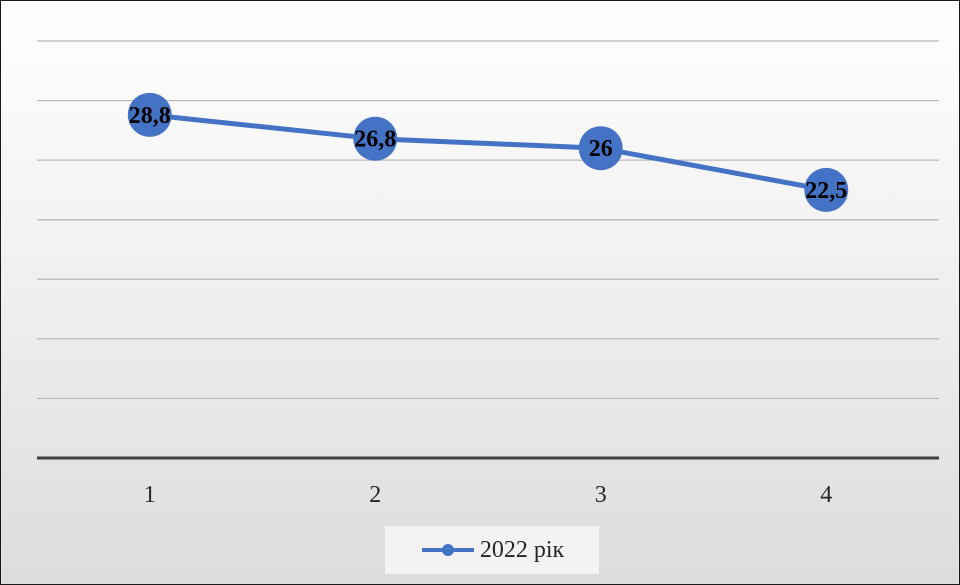 The height and width of the screenshot is (585, 960). I want to click on data-label: 26, so click(601, 149).